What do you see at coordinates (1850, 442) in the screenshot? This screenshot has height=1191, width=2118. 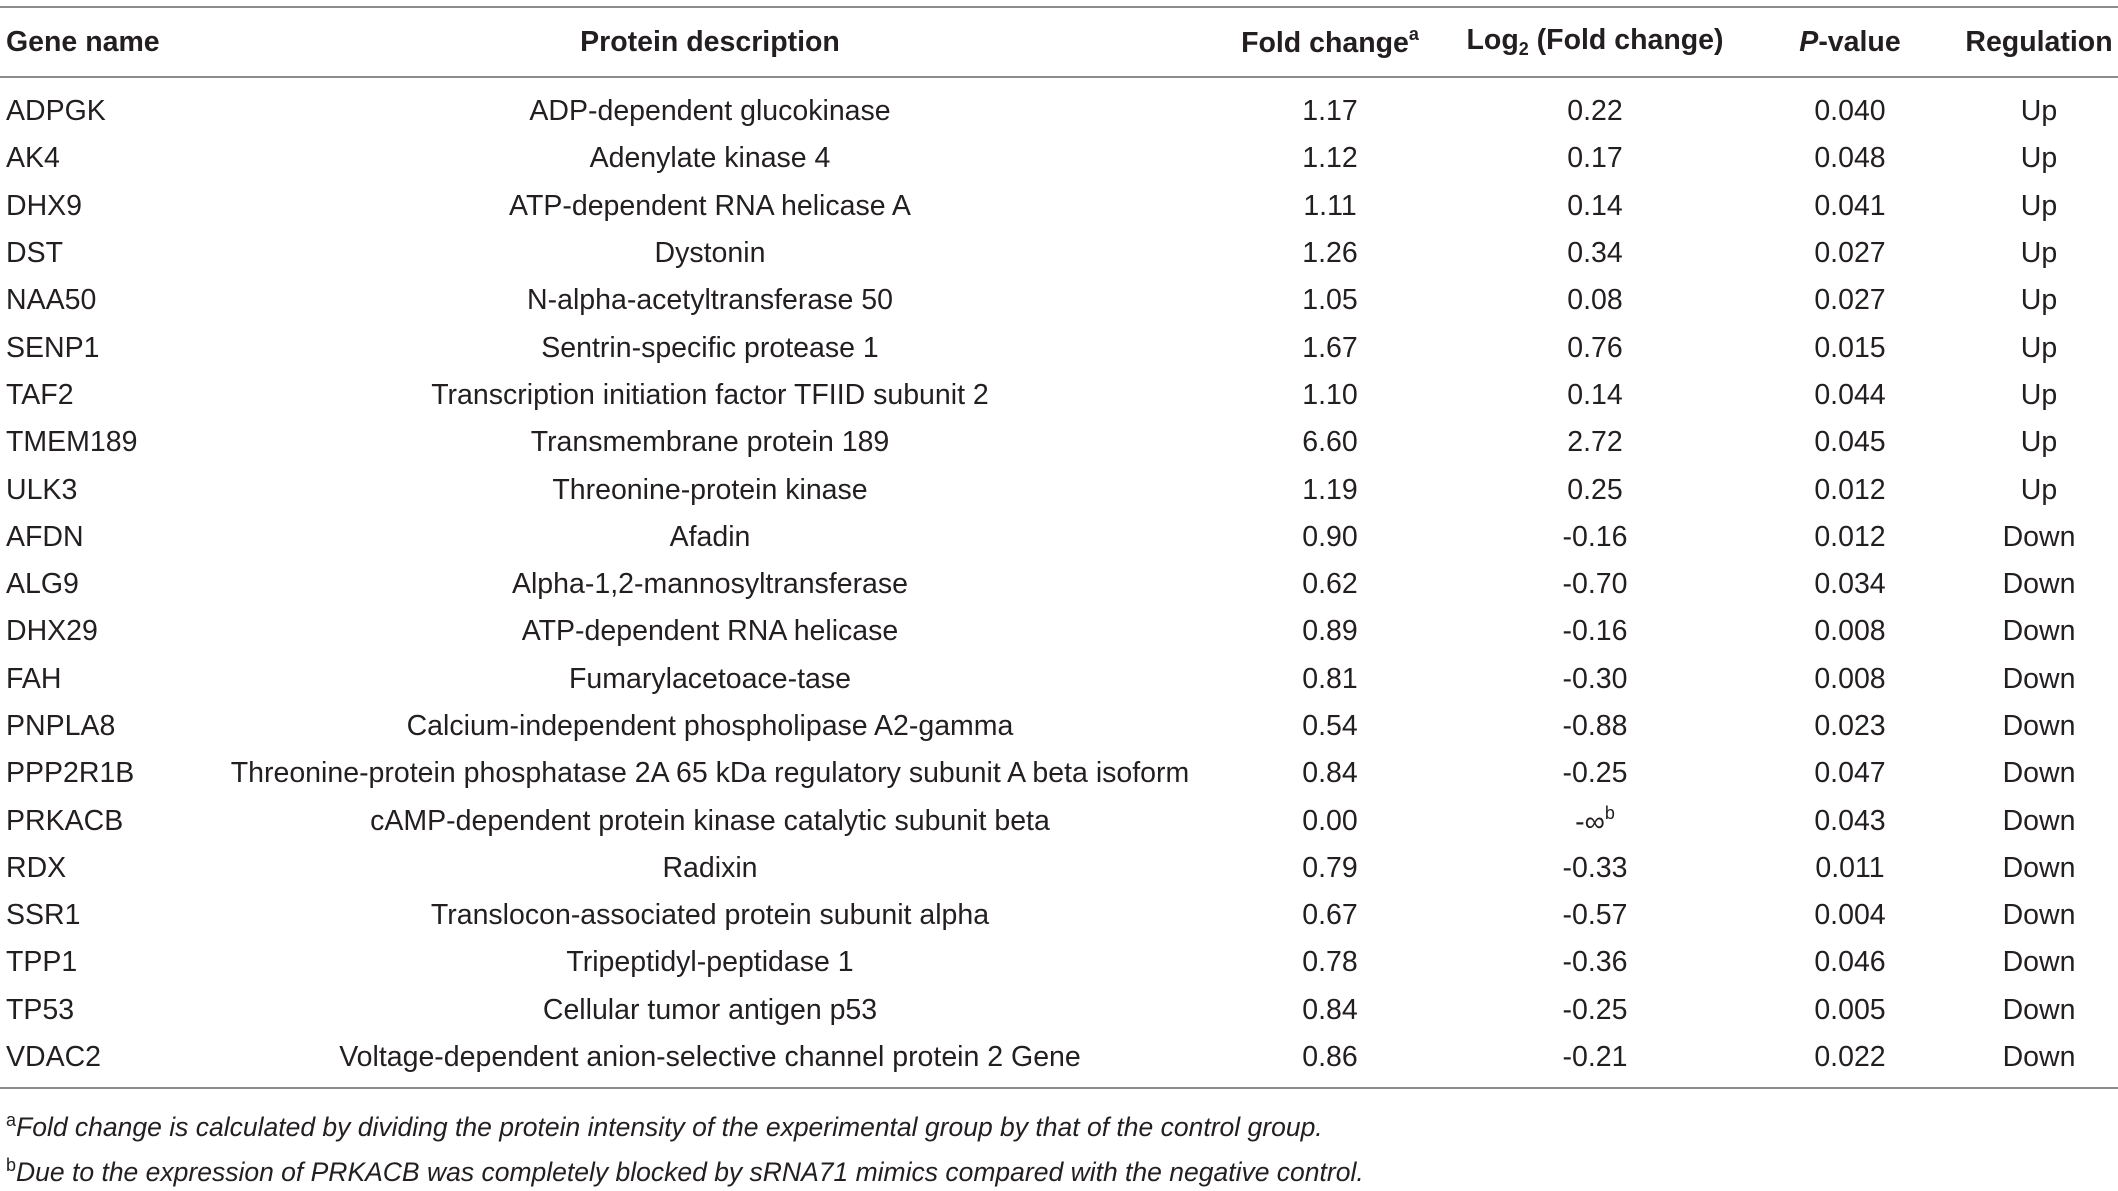 I see `cell-p-value: 0.045` at bounding box center [1850, 442].